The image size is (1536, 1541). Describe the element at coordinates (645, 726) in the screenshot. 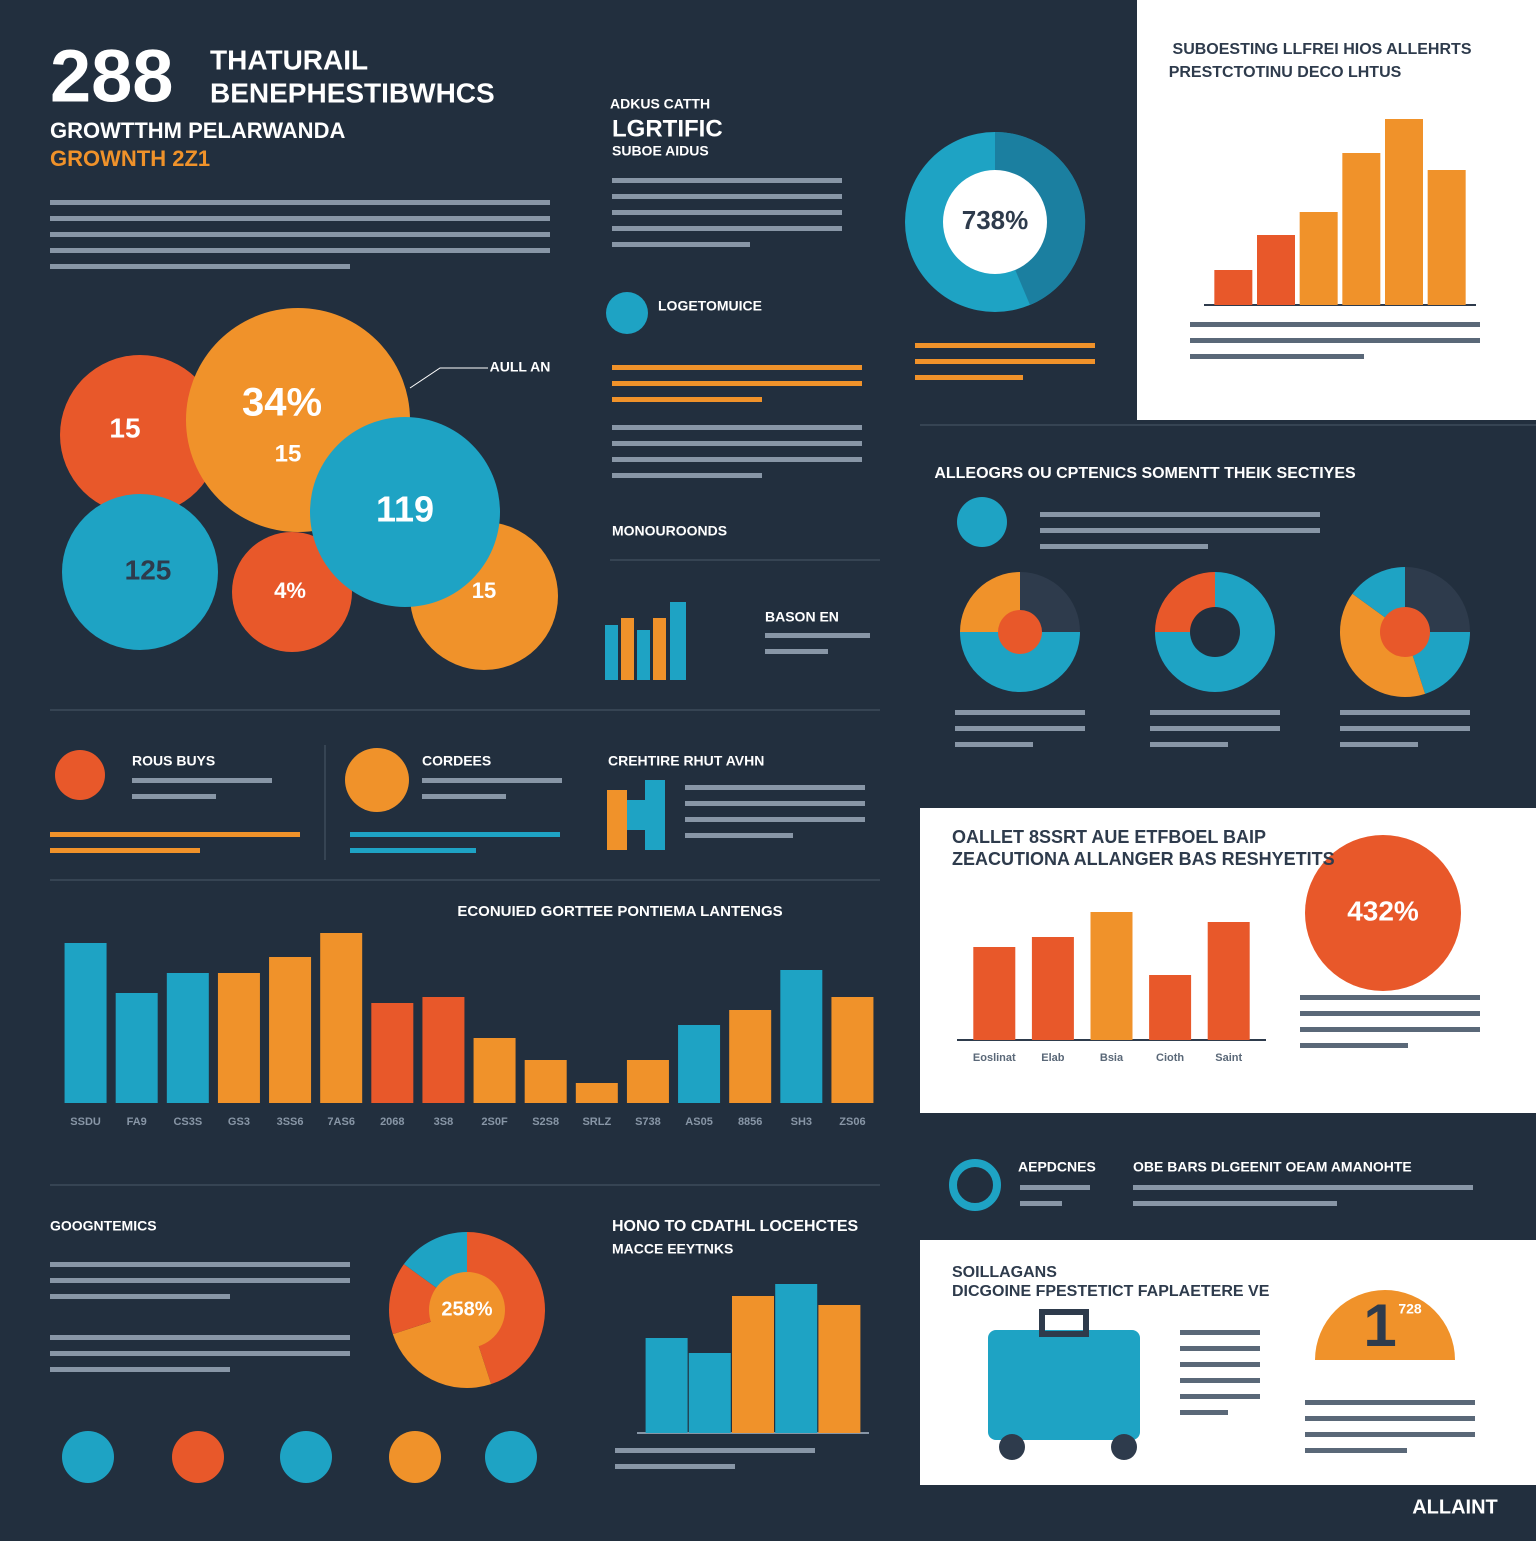

I see `mini-bars` at that location.